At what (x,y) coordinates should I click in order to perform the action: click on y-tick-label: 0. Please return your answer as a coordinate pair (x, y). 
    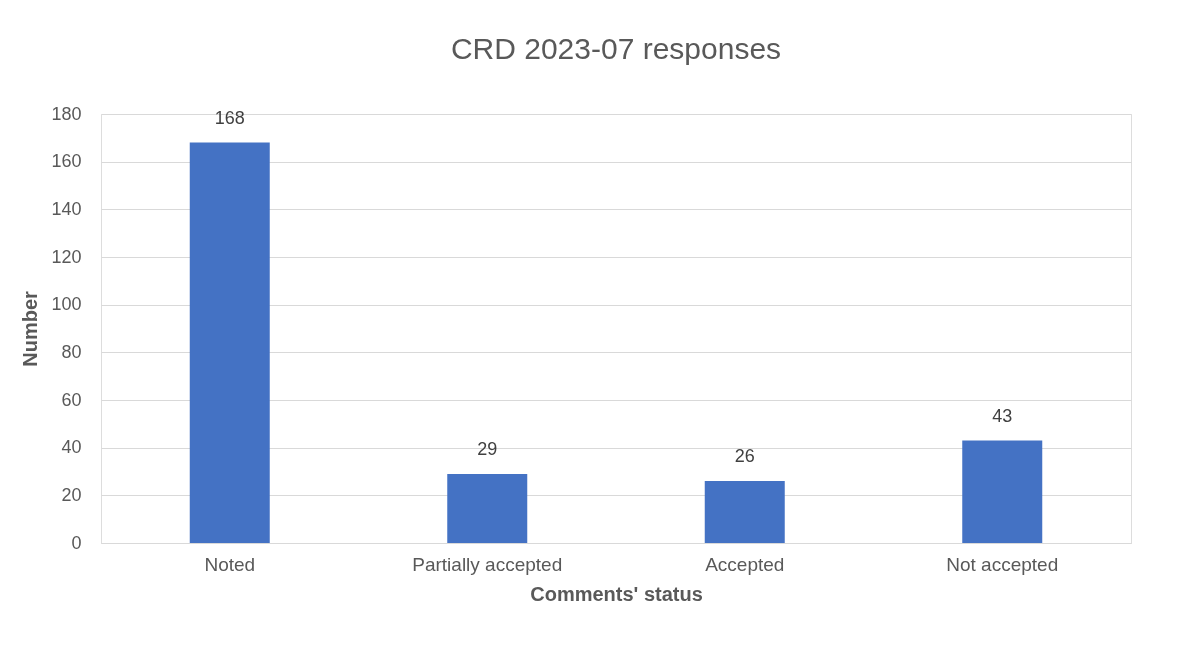
    Looking at the image, I should click on (76, 542).